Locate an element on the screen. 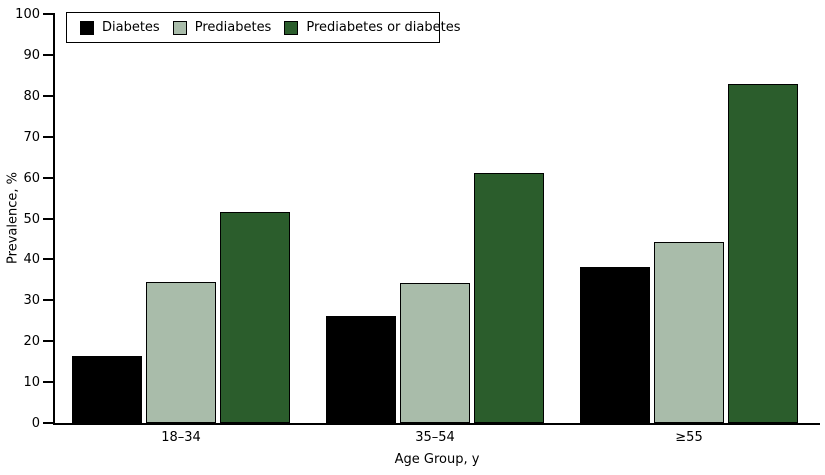 The height and width of the screenshot is (475, 825). legend-item: Prediabetes is located at coordinates (222, 27).